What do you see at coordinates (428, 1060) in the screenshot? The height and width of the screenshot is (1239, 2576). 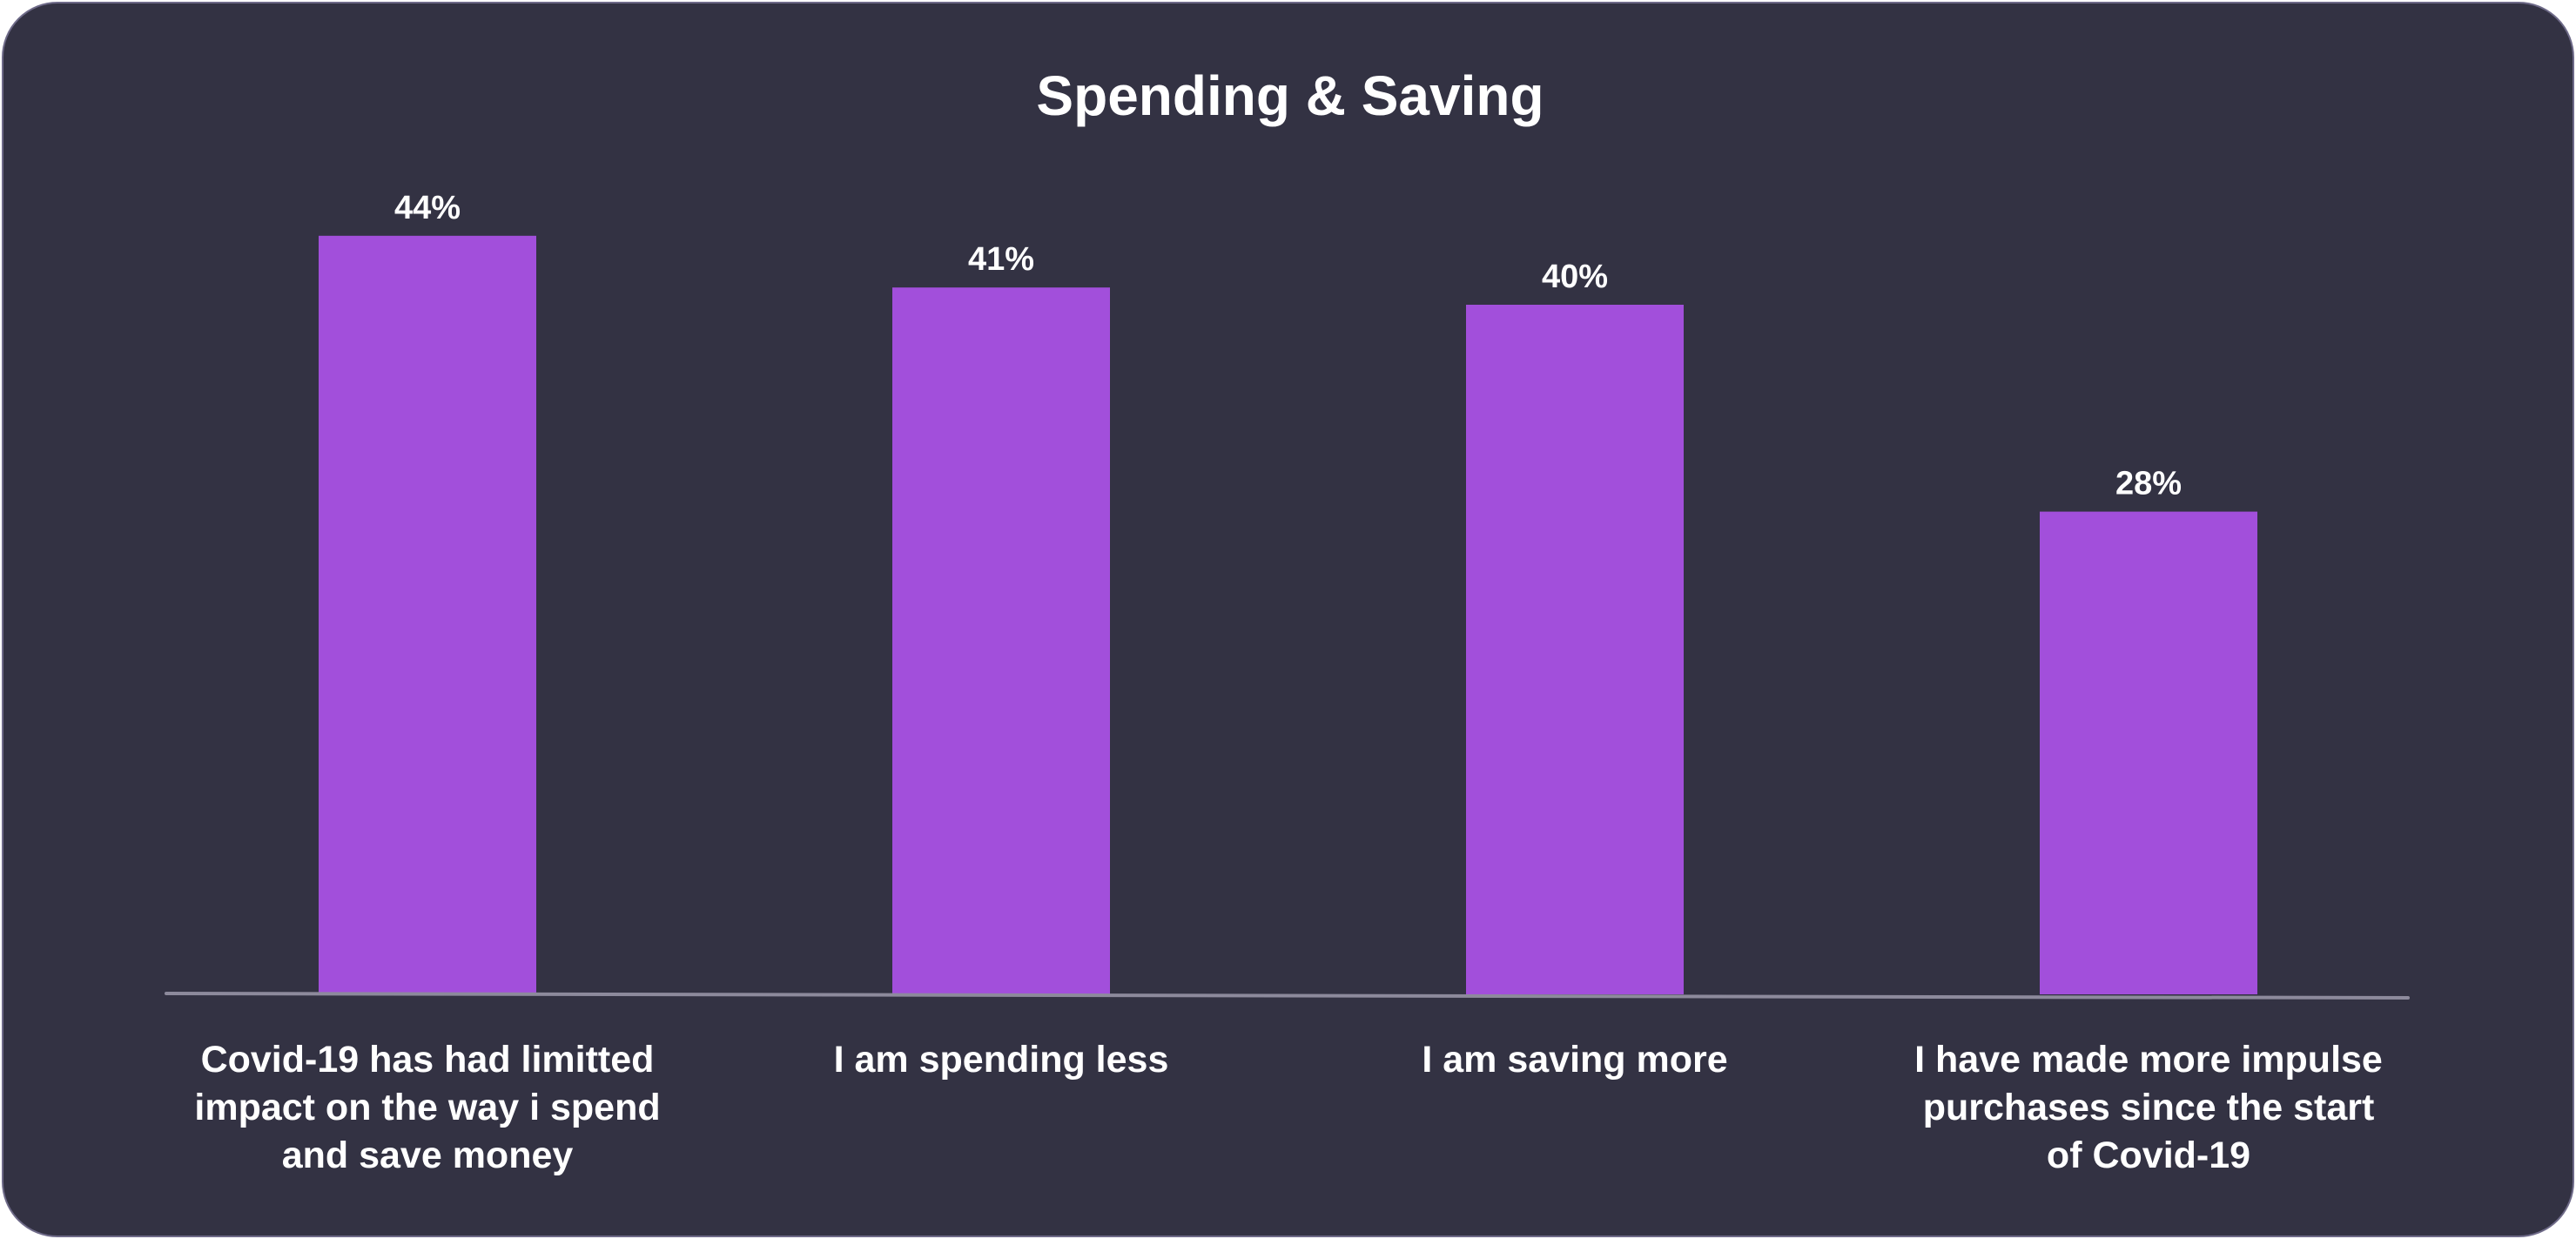 I see `category-label-1-line-1: Covid-19 has had limitted` at bounding box center [428, 1060].